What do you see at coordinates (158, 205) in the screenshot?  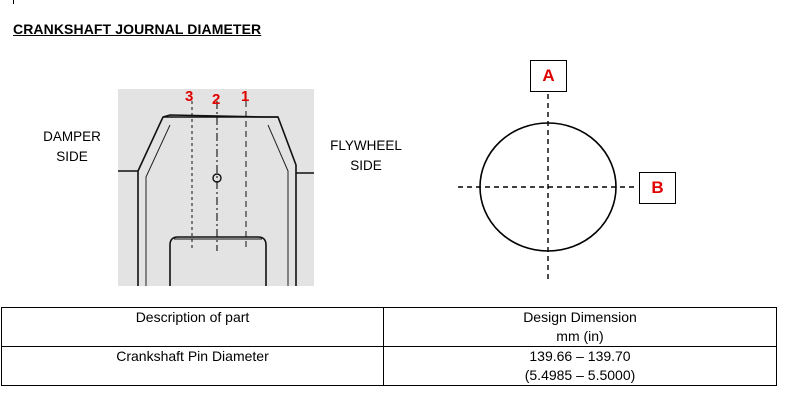 I see `inner-fillet-left` at bounding box center [158, 205].